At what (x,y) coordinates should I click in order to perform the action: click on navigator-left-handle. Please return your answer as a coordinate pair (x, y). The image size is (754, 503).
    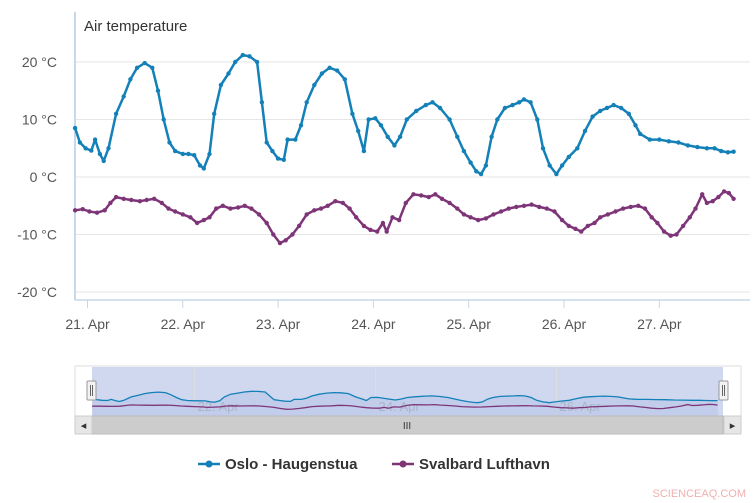
    Looking at the image, I should click on (91, 390).